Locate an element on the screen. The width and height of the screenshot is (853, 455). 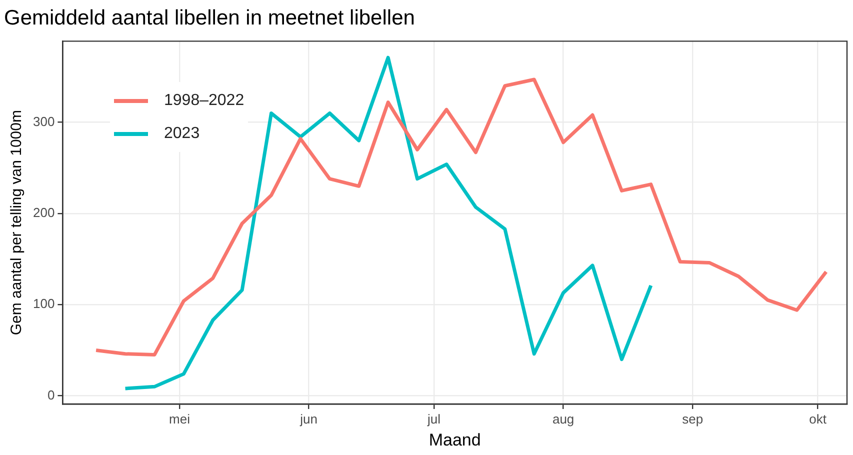
y-tick-label: 200 is located at coordinates (43, 212).